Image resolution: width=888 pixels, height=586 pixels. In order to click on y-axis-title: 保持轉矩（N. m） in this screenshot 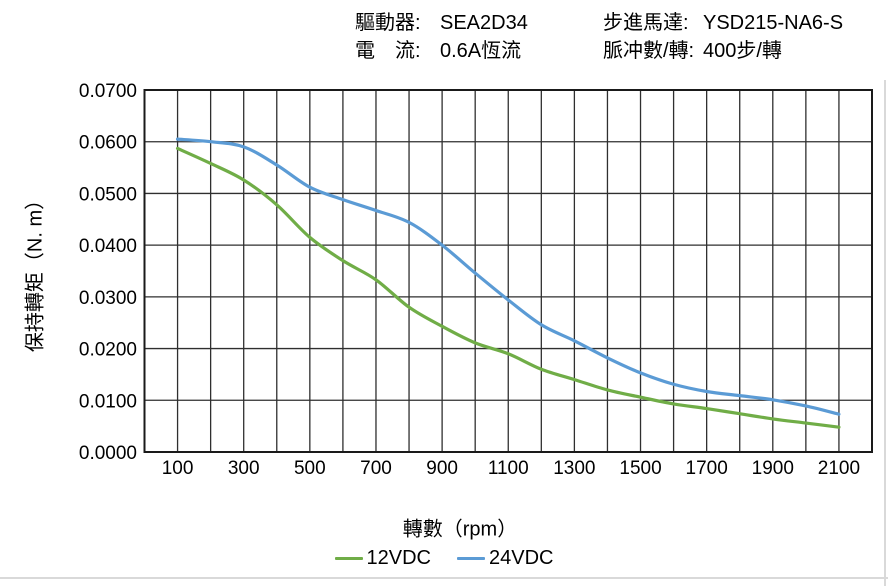, I will do `click(35, 271)`.